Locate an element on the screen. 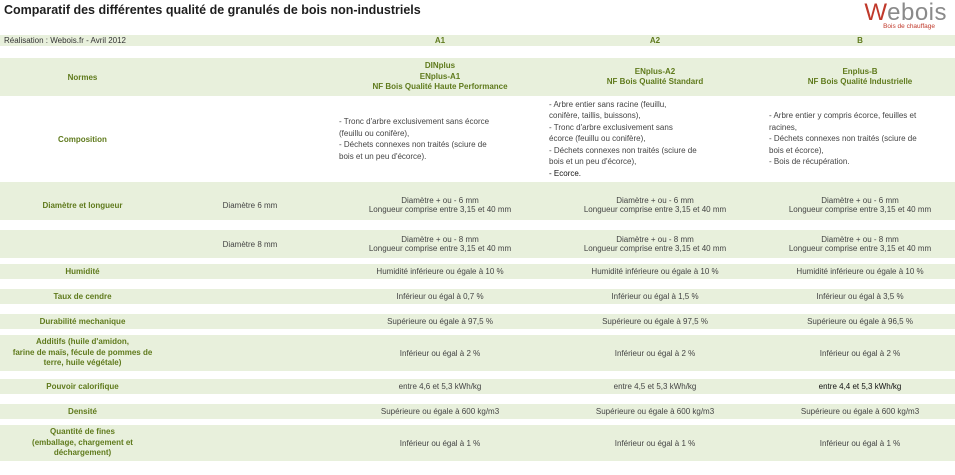  additifs-a2: Inférieur ou égal à 2 % is located at coordinates (655, 353).